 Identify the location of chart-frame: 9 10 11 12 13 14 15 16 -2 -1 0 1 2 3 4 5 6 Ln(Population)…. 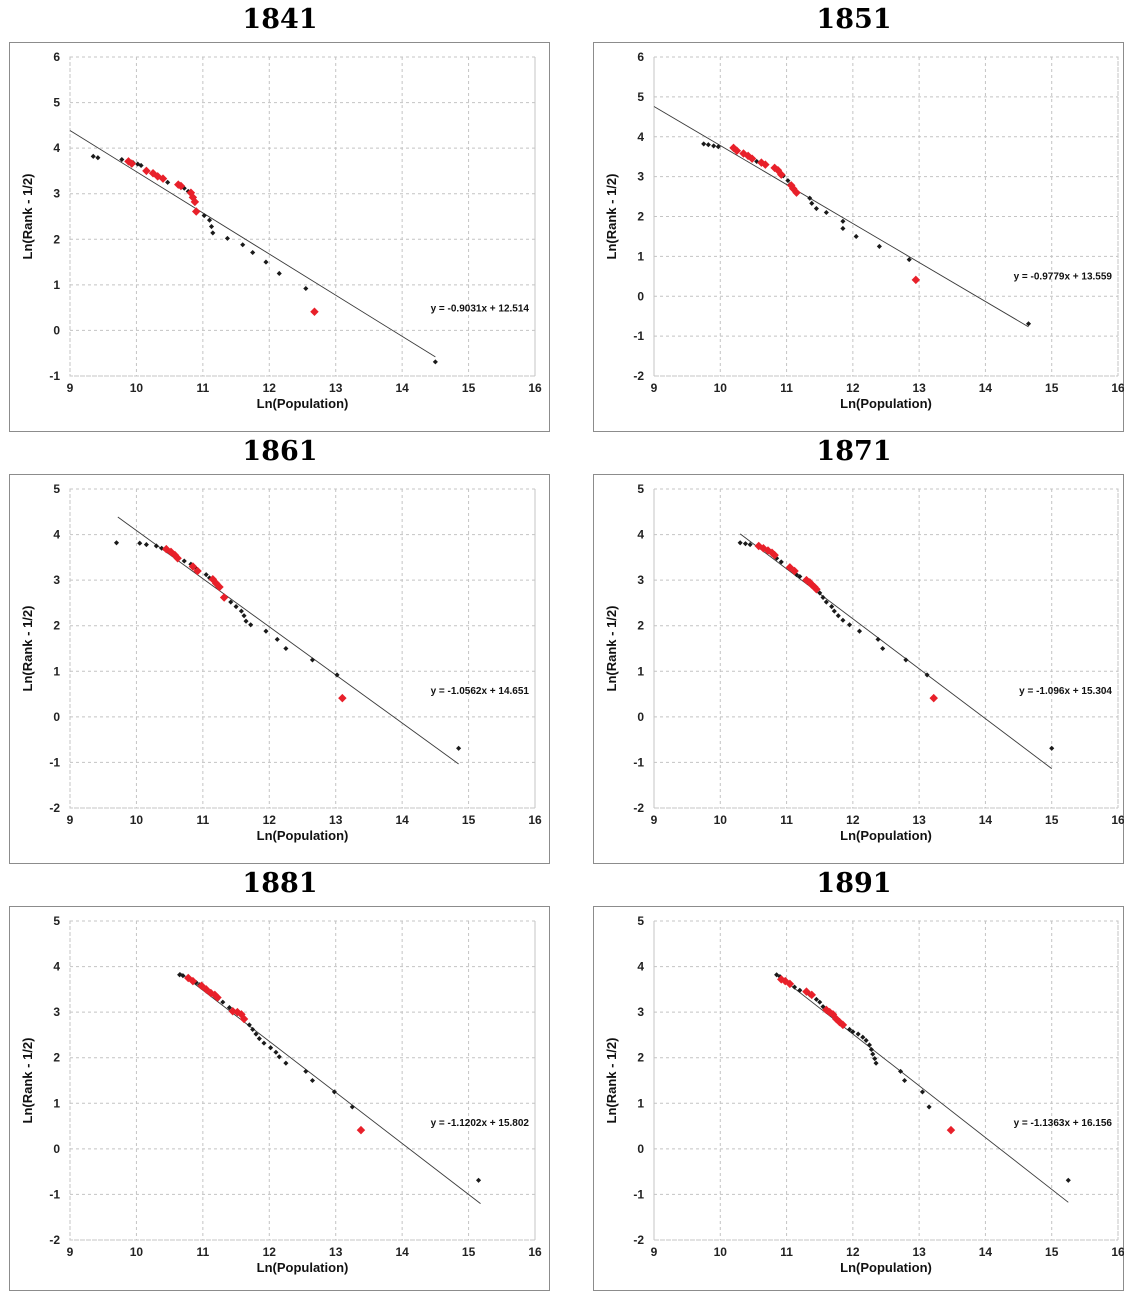
(858, 237).